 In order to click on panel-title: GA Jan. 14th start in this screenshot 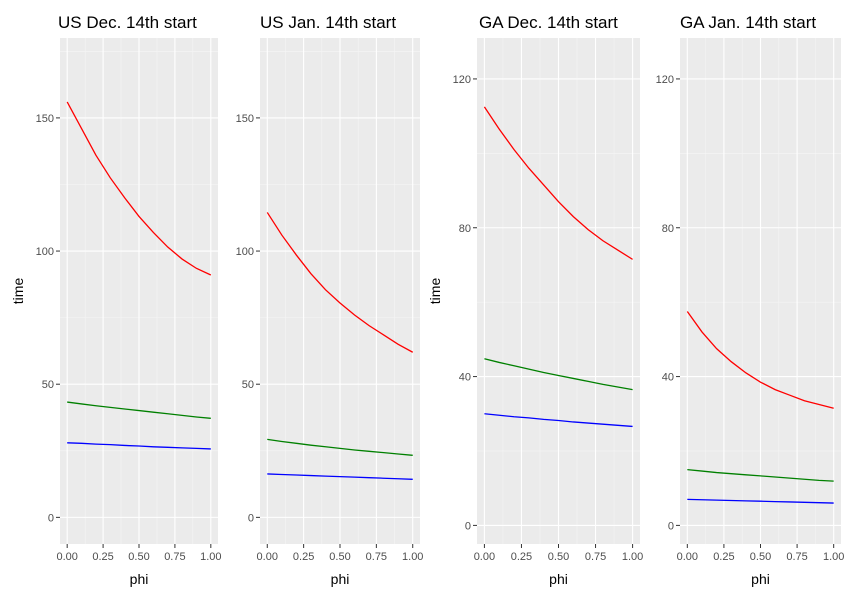, I will do `click(748, 22)`.